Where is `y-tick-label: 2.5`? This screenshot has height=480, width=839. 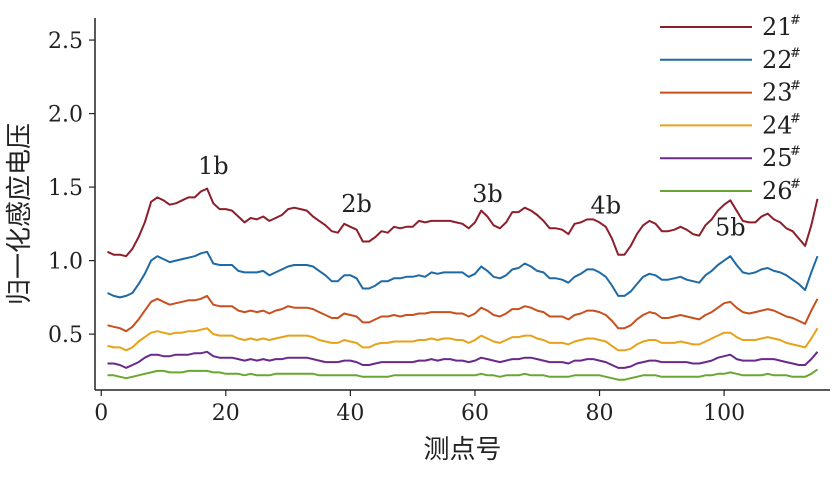 y-tick-label: 2.5 is located at coordinates (65, 41).